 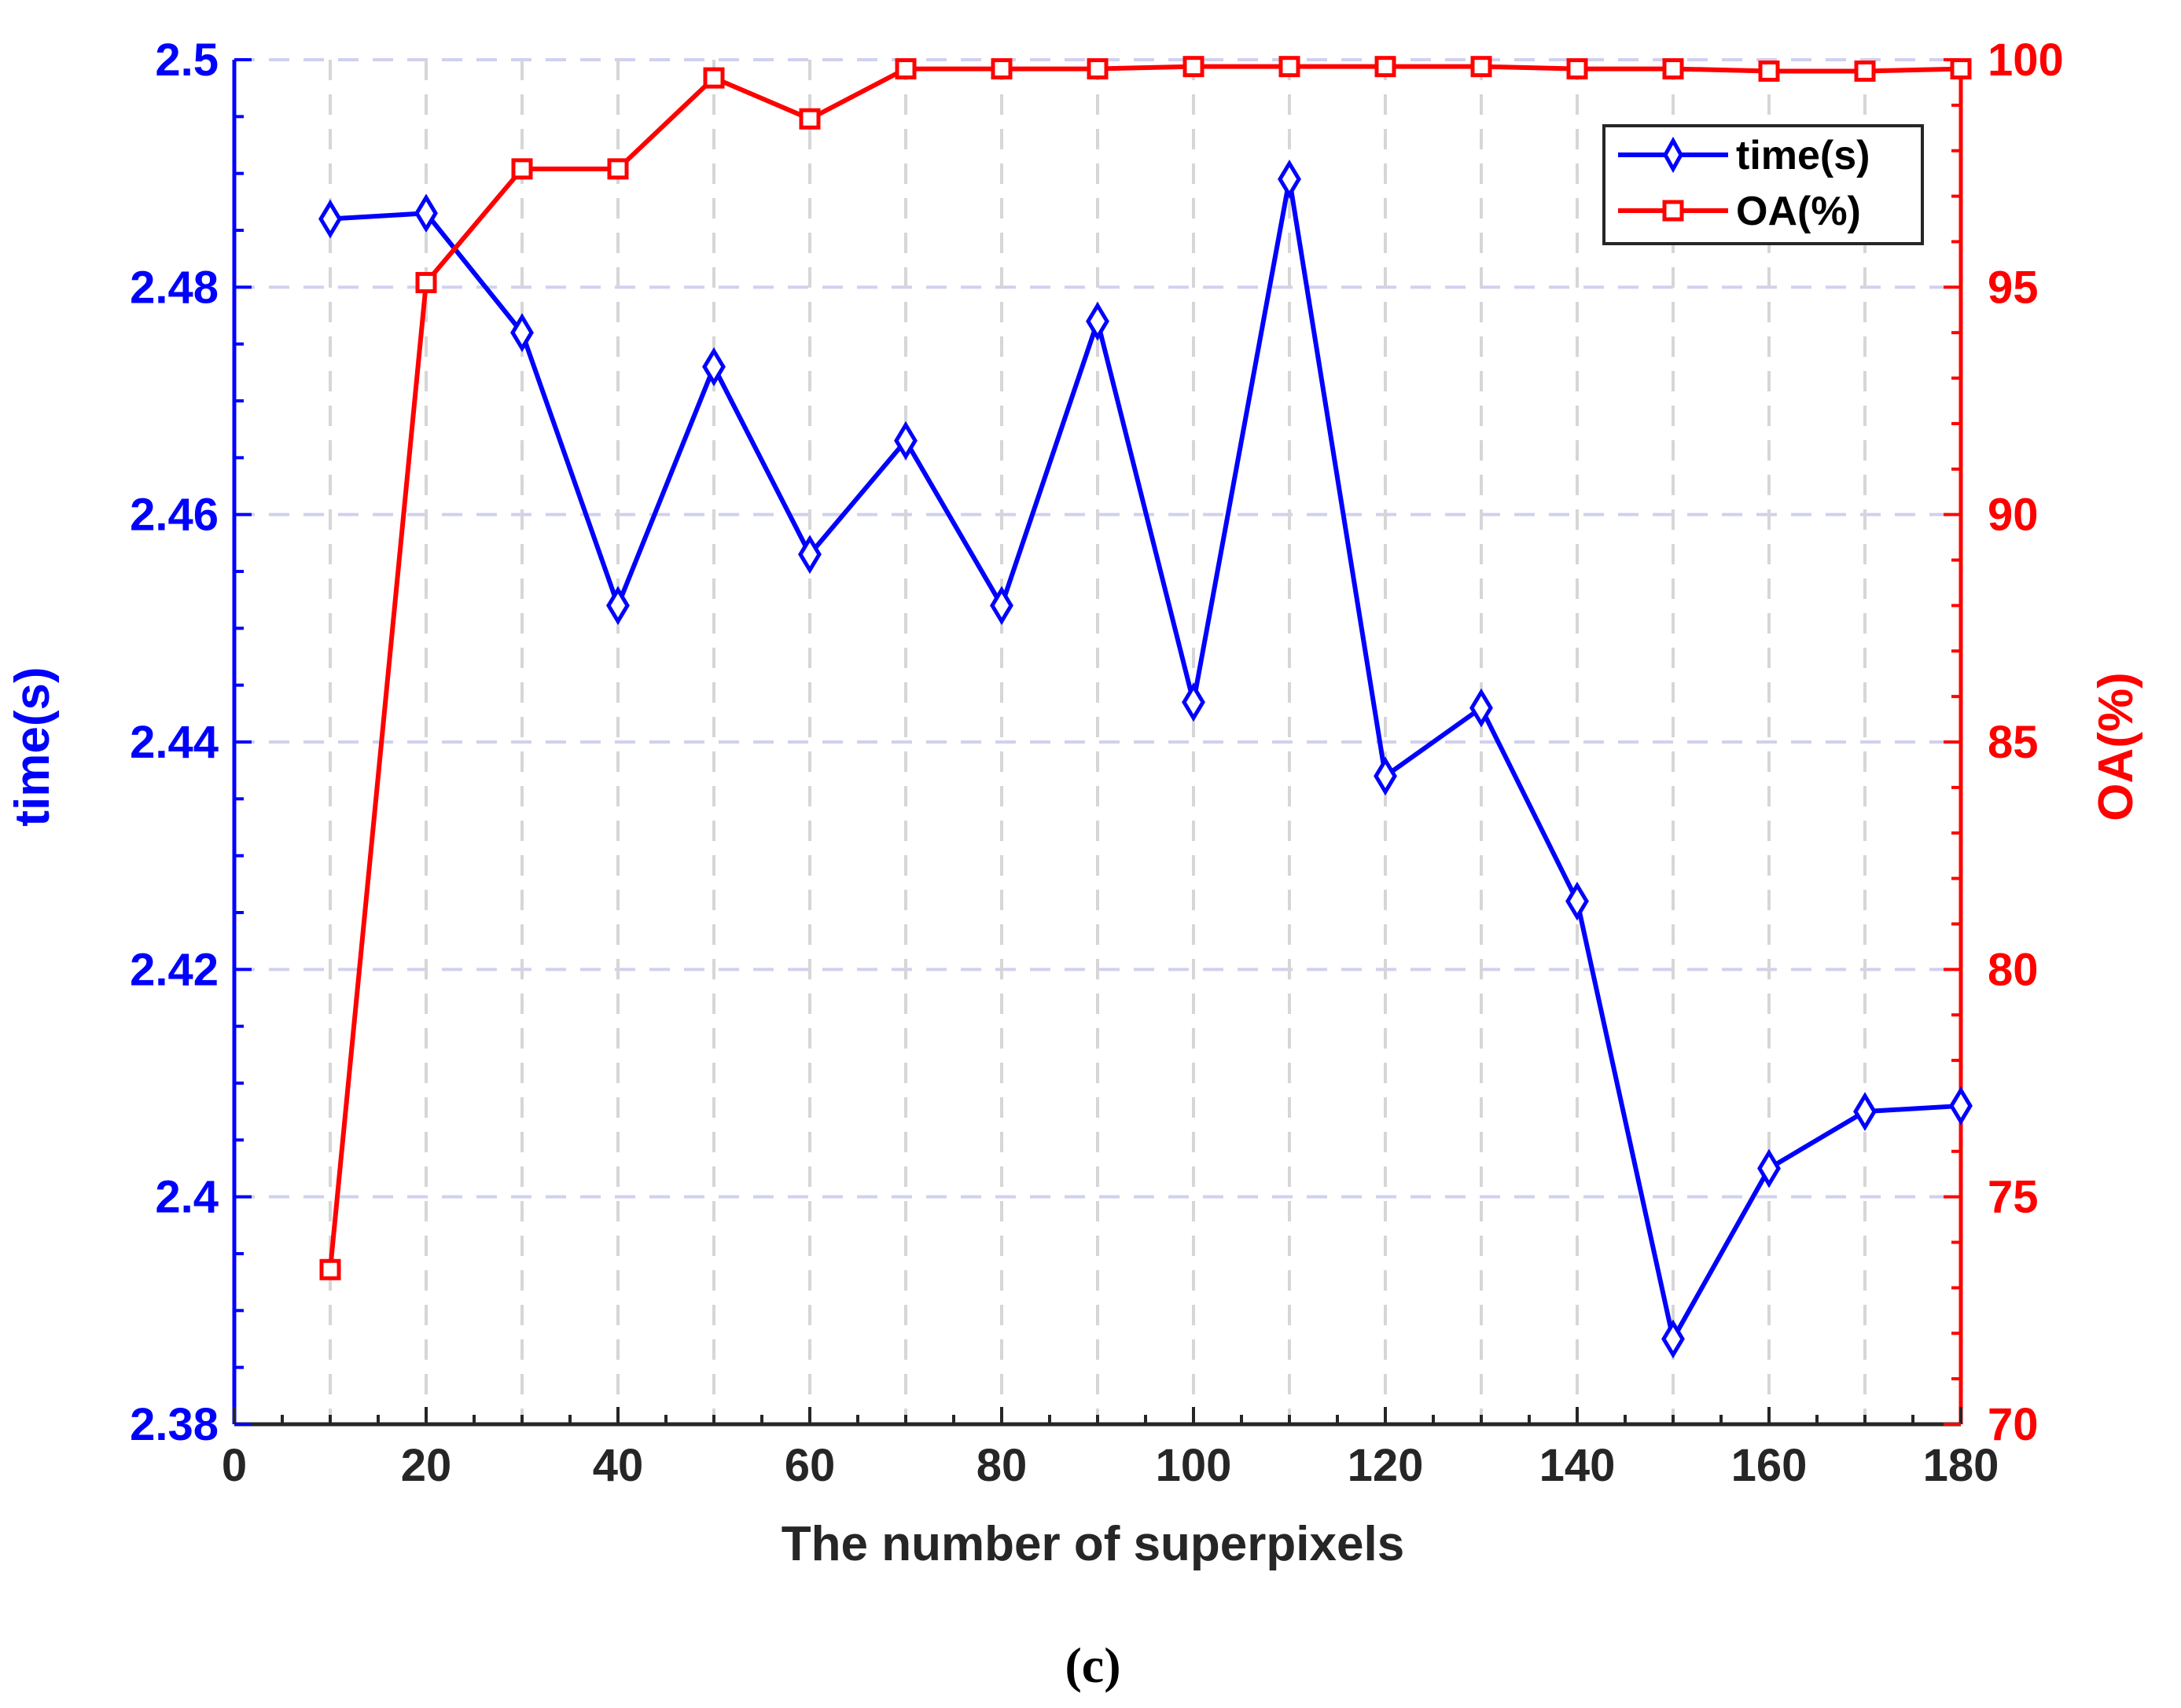 What do you see at coordinates (175, 742) in the screenshot?
I see `y-left-tick-label: 2.44` at bounding box center [175, 742].